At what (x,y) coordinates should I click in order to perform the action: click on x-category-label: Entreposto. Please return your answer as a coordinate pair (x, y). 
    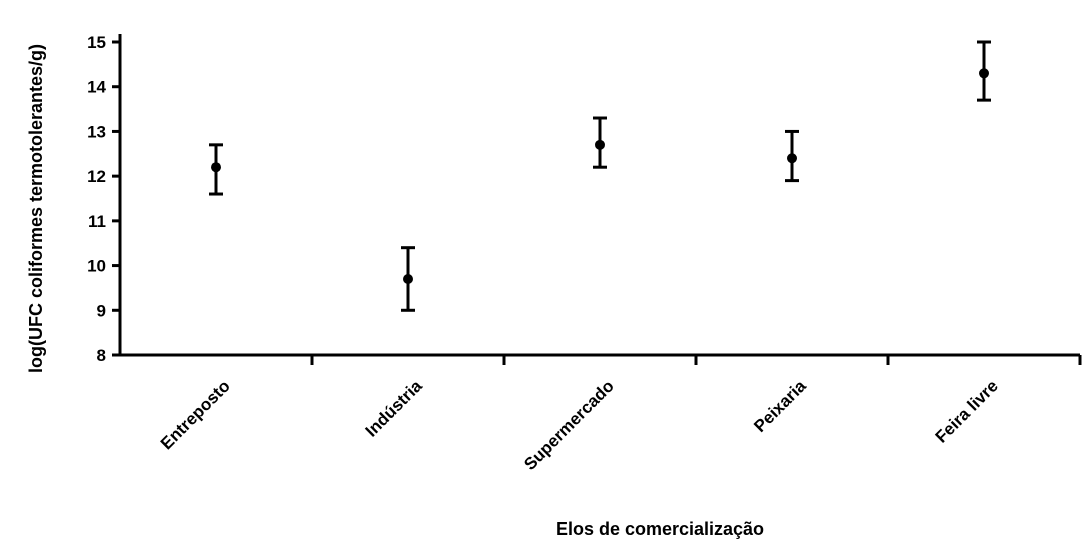
    Looking at the image, I should click on (195, 414).